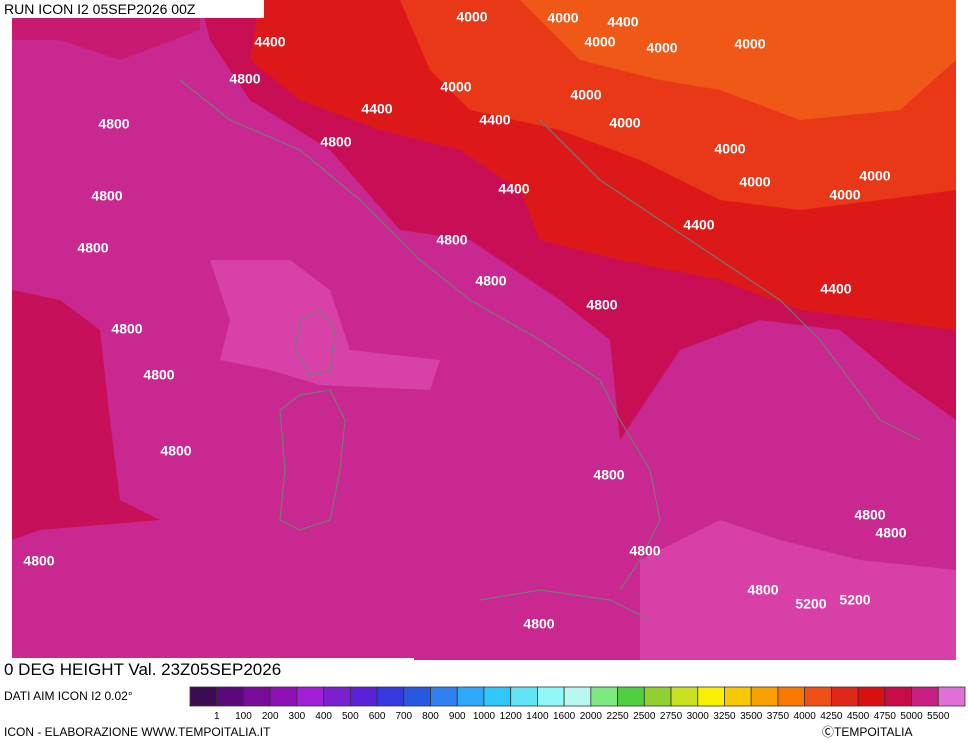 This screenshot has width=968, height=745. I want to click on run-title: RUN ICON I2 05SEP2026 00Z, so click(100, 9).